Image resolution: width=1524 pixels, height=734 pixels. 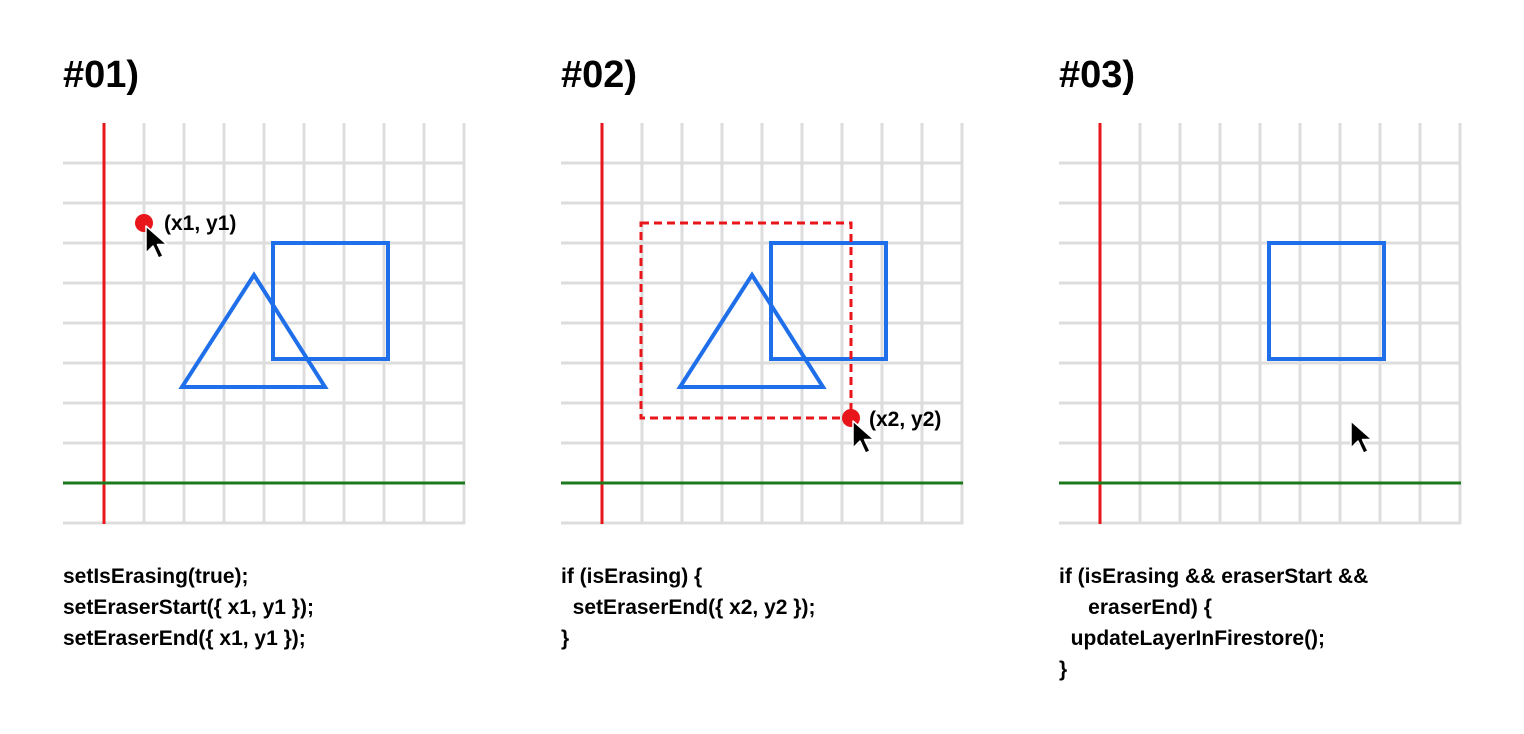 What do you see at coordinates (200, 223) in the screenshot?
I see `point-label: (x1, y1)` at bounding box center [200, 223].